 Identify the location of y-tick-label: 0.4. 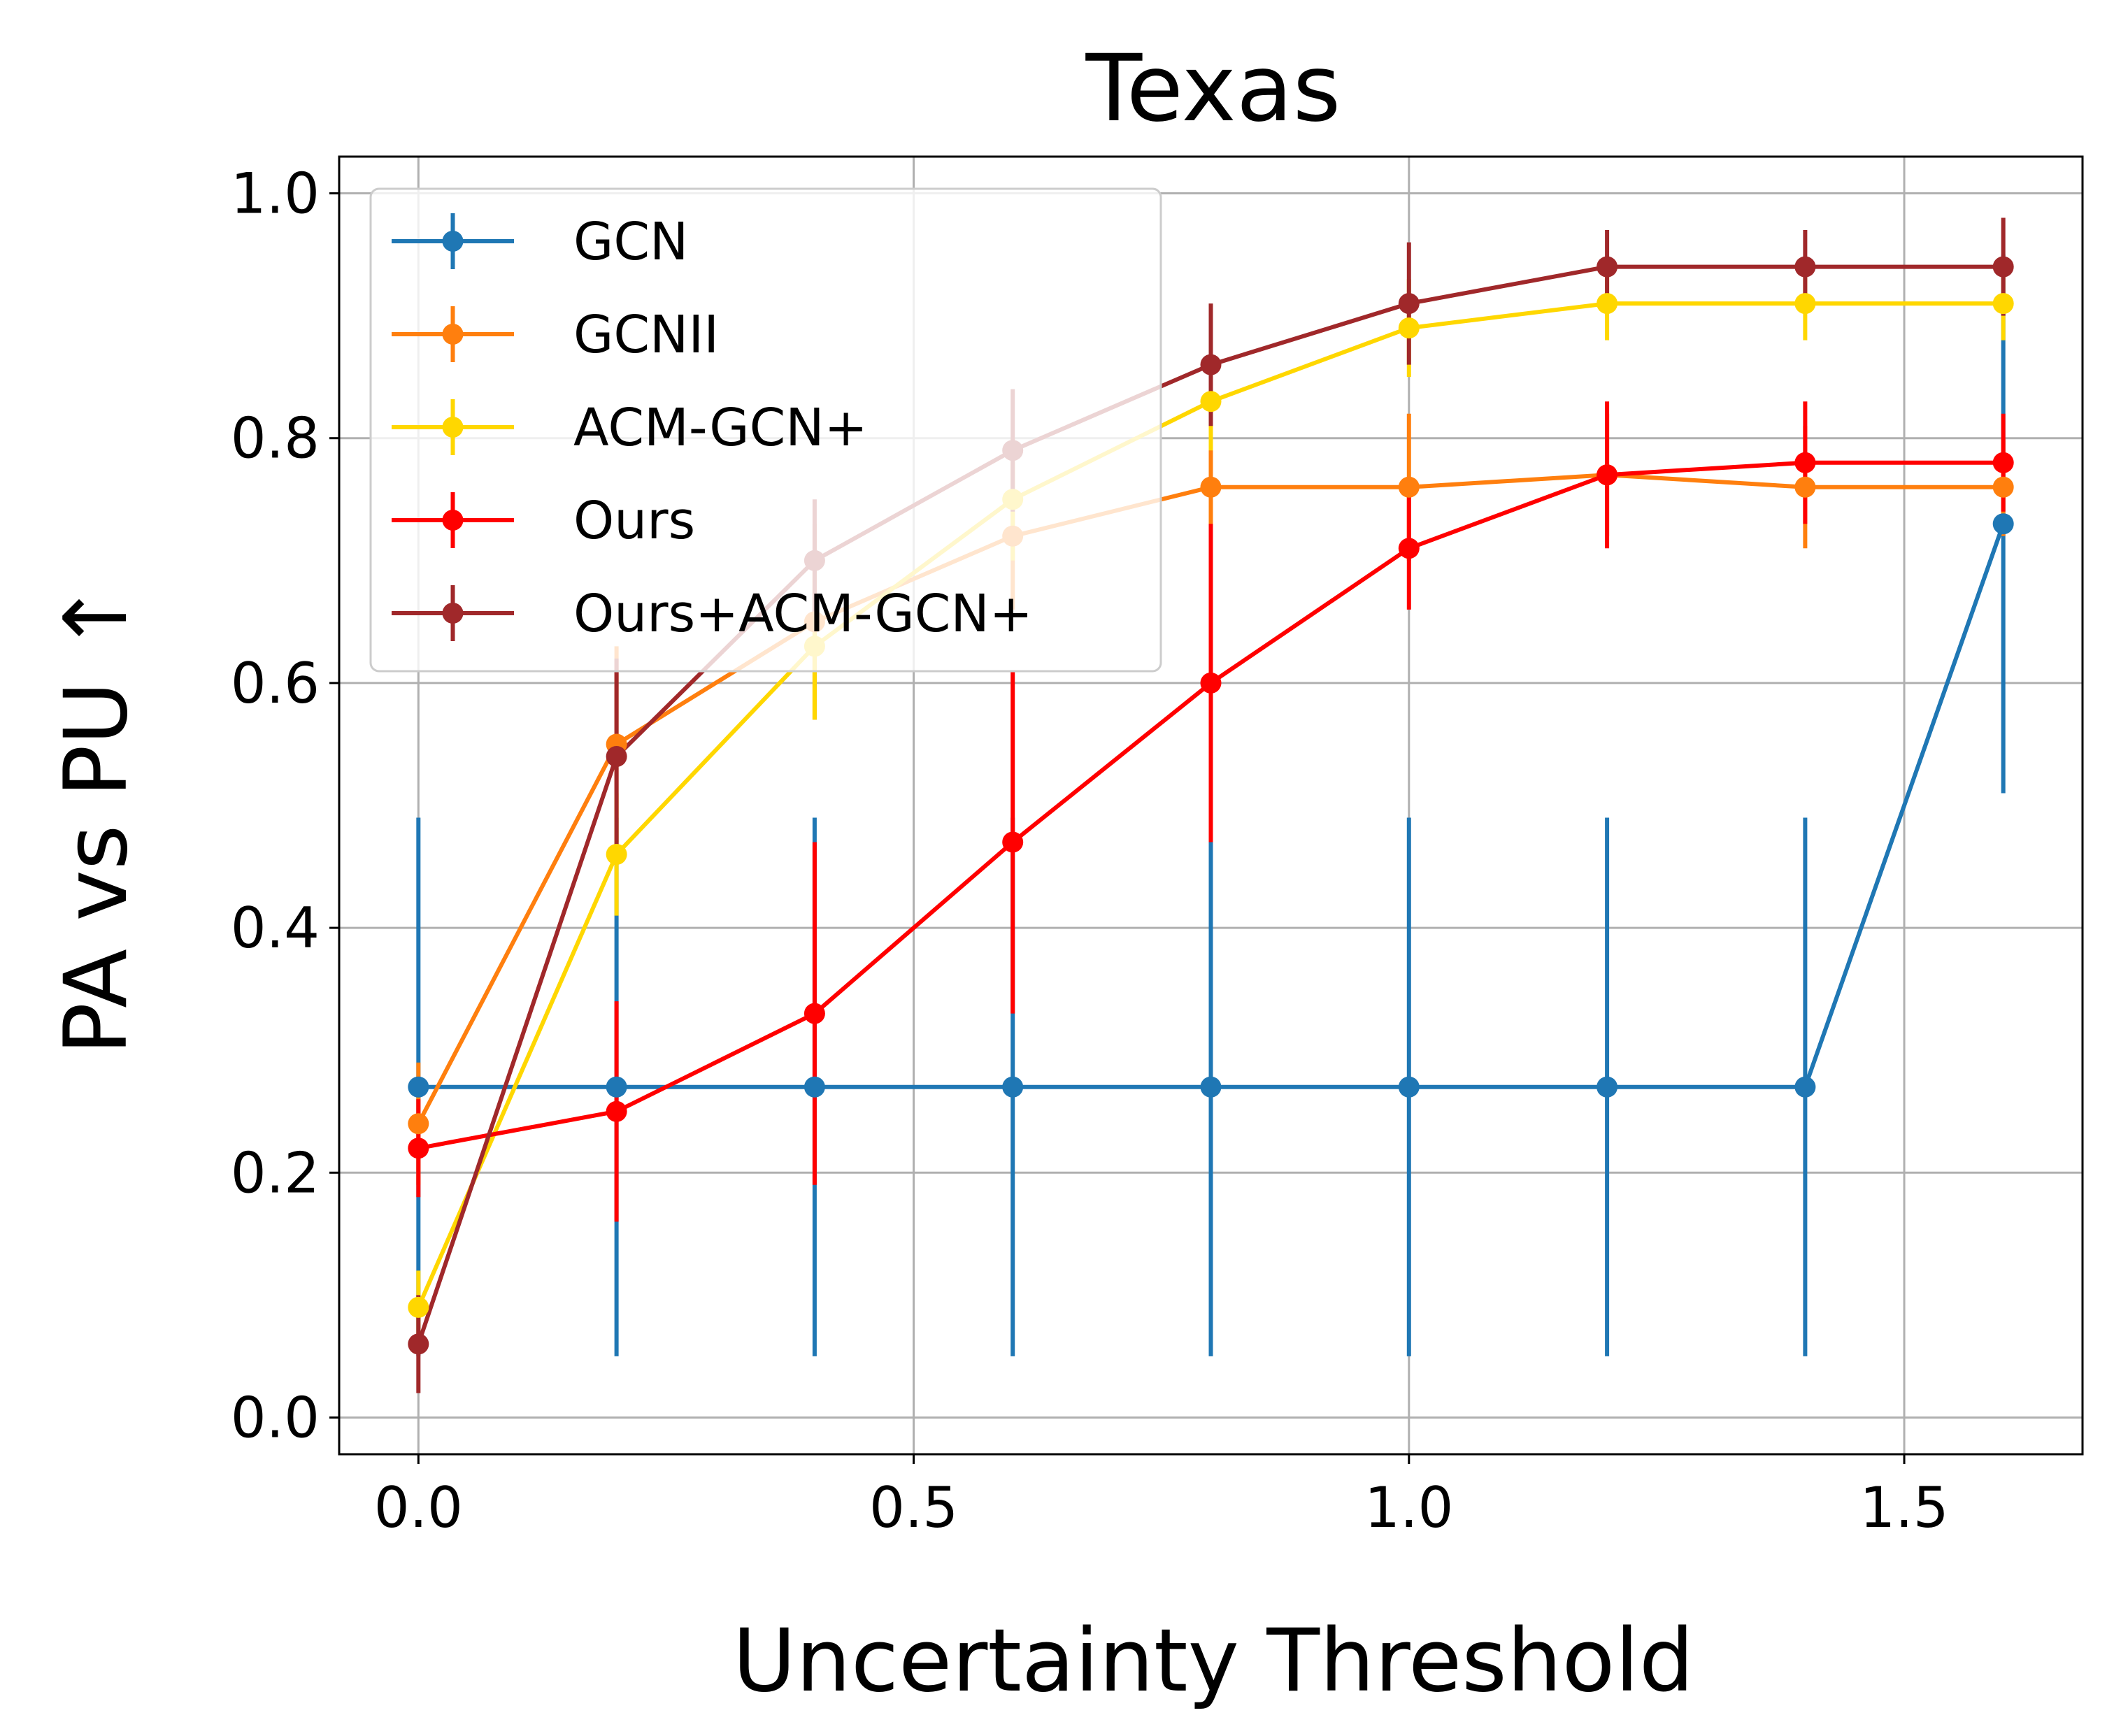
(275, 929).